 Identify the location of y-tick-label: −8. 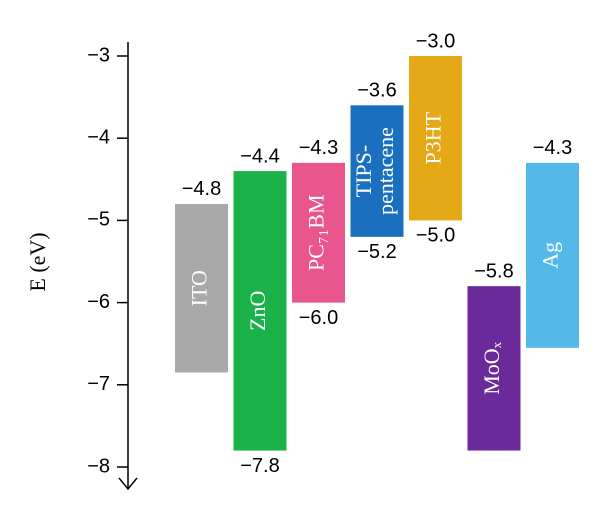
(98, 466).